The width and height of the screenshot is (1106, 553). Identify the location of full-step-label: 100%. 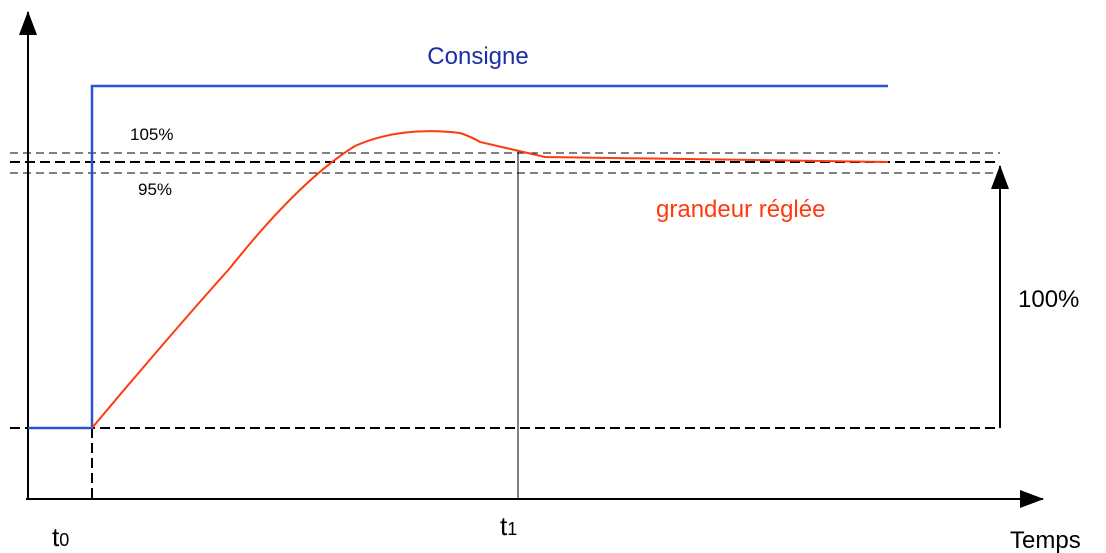
(1048, 299).